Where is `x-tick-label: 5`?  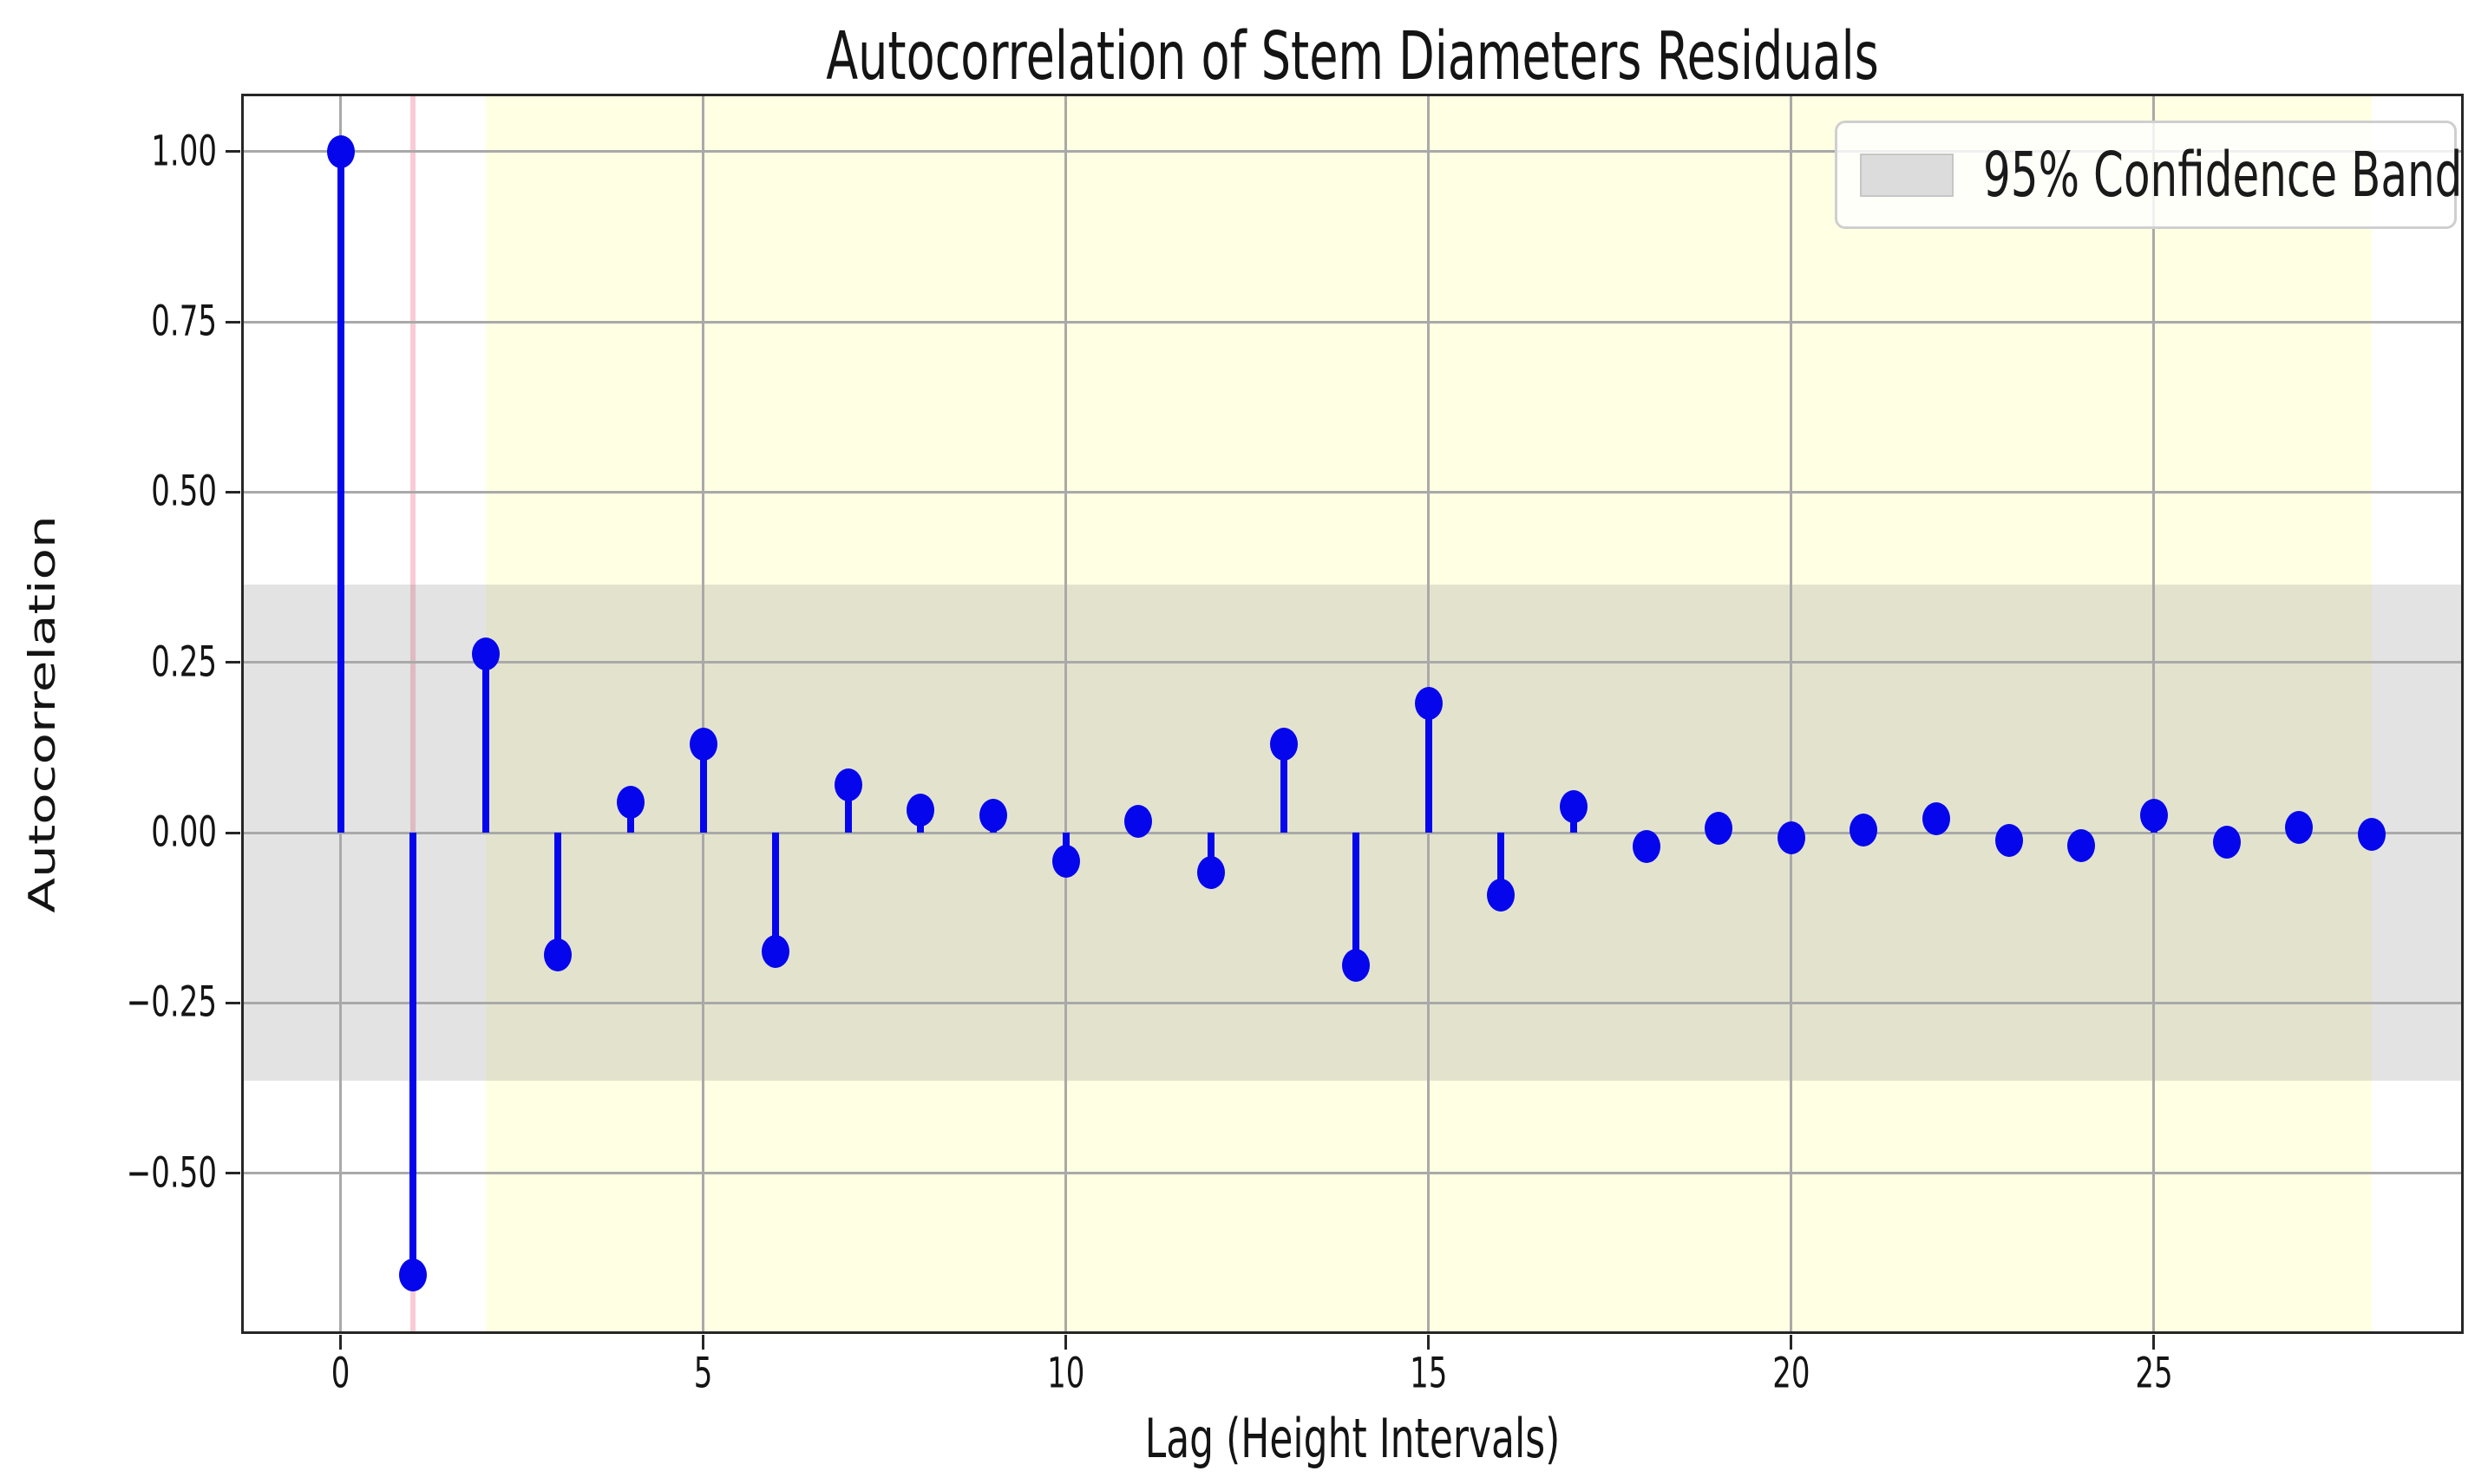 x-tick-label: 5 is located at coordinates (703, 1374).